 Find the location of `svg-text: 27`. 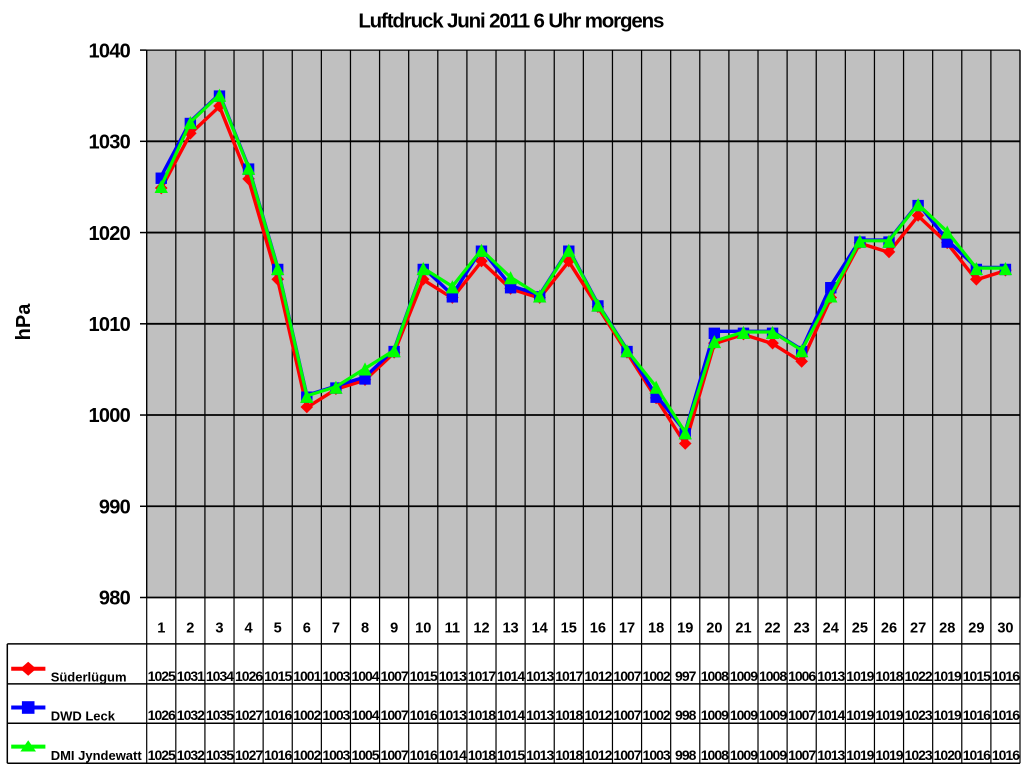

svg-text: 27 is located at coordinates (918, 629).